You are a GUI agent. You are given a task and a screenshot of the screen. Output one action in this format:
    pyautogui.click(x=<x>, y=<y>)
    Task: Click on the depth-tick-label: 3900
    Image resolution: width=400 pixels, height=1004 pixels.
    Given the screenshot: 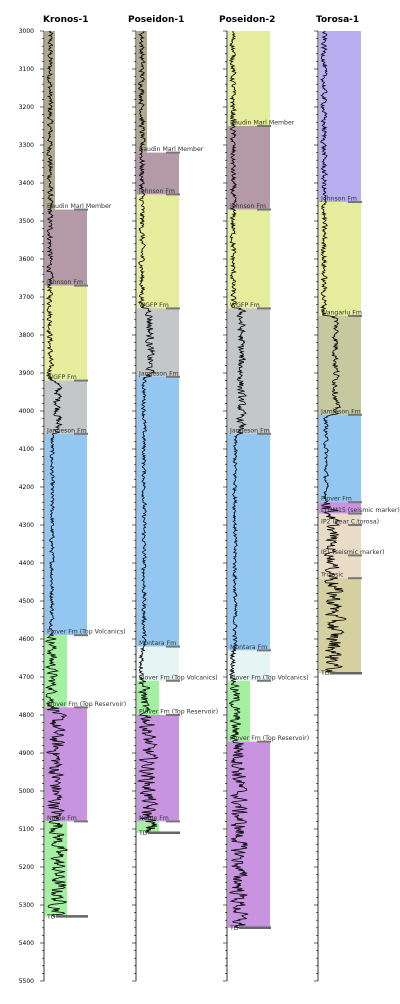 What is the action you would take?
    pyautogui.click(x=26, y=373)
    